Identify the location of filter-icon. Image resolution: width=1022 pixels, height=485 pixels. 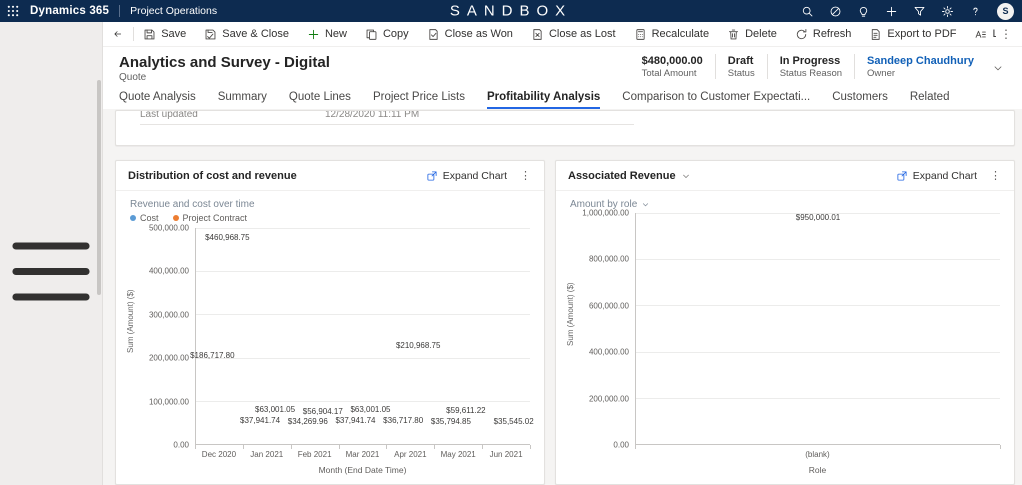
(919, 11).